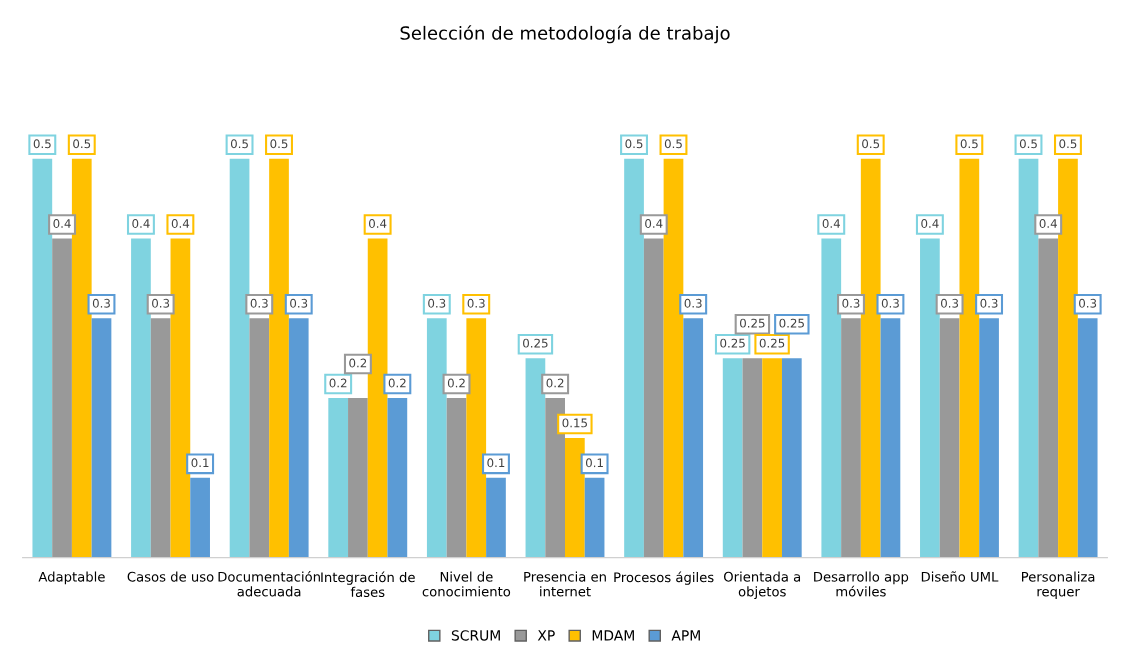 The width and height of the screenshot is (1130, 656). I want to click on x-tick-label: Documentación adecuada, so click(269, 583).